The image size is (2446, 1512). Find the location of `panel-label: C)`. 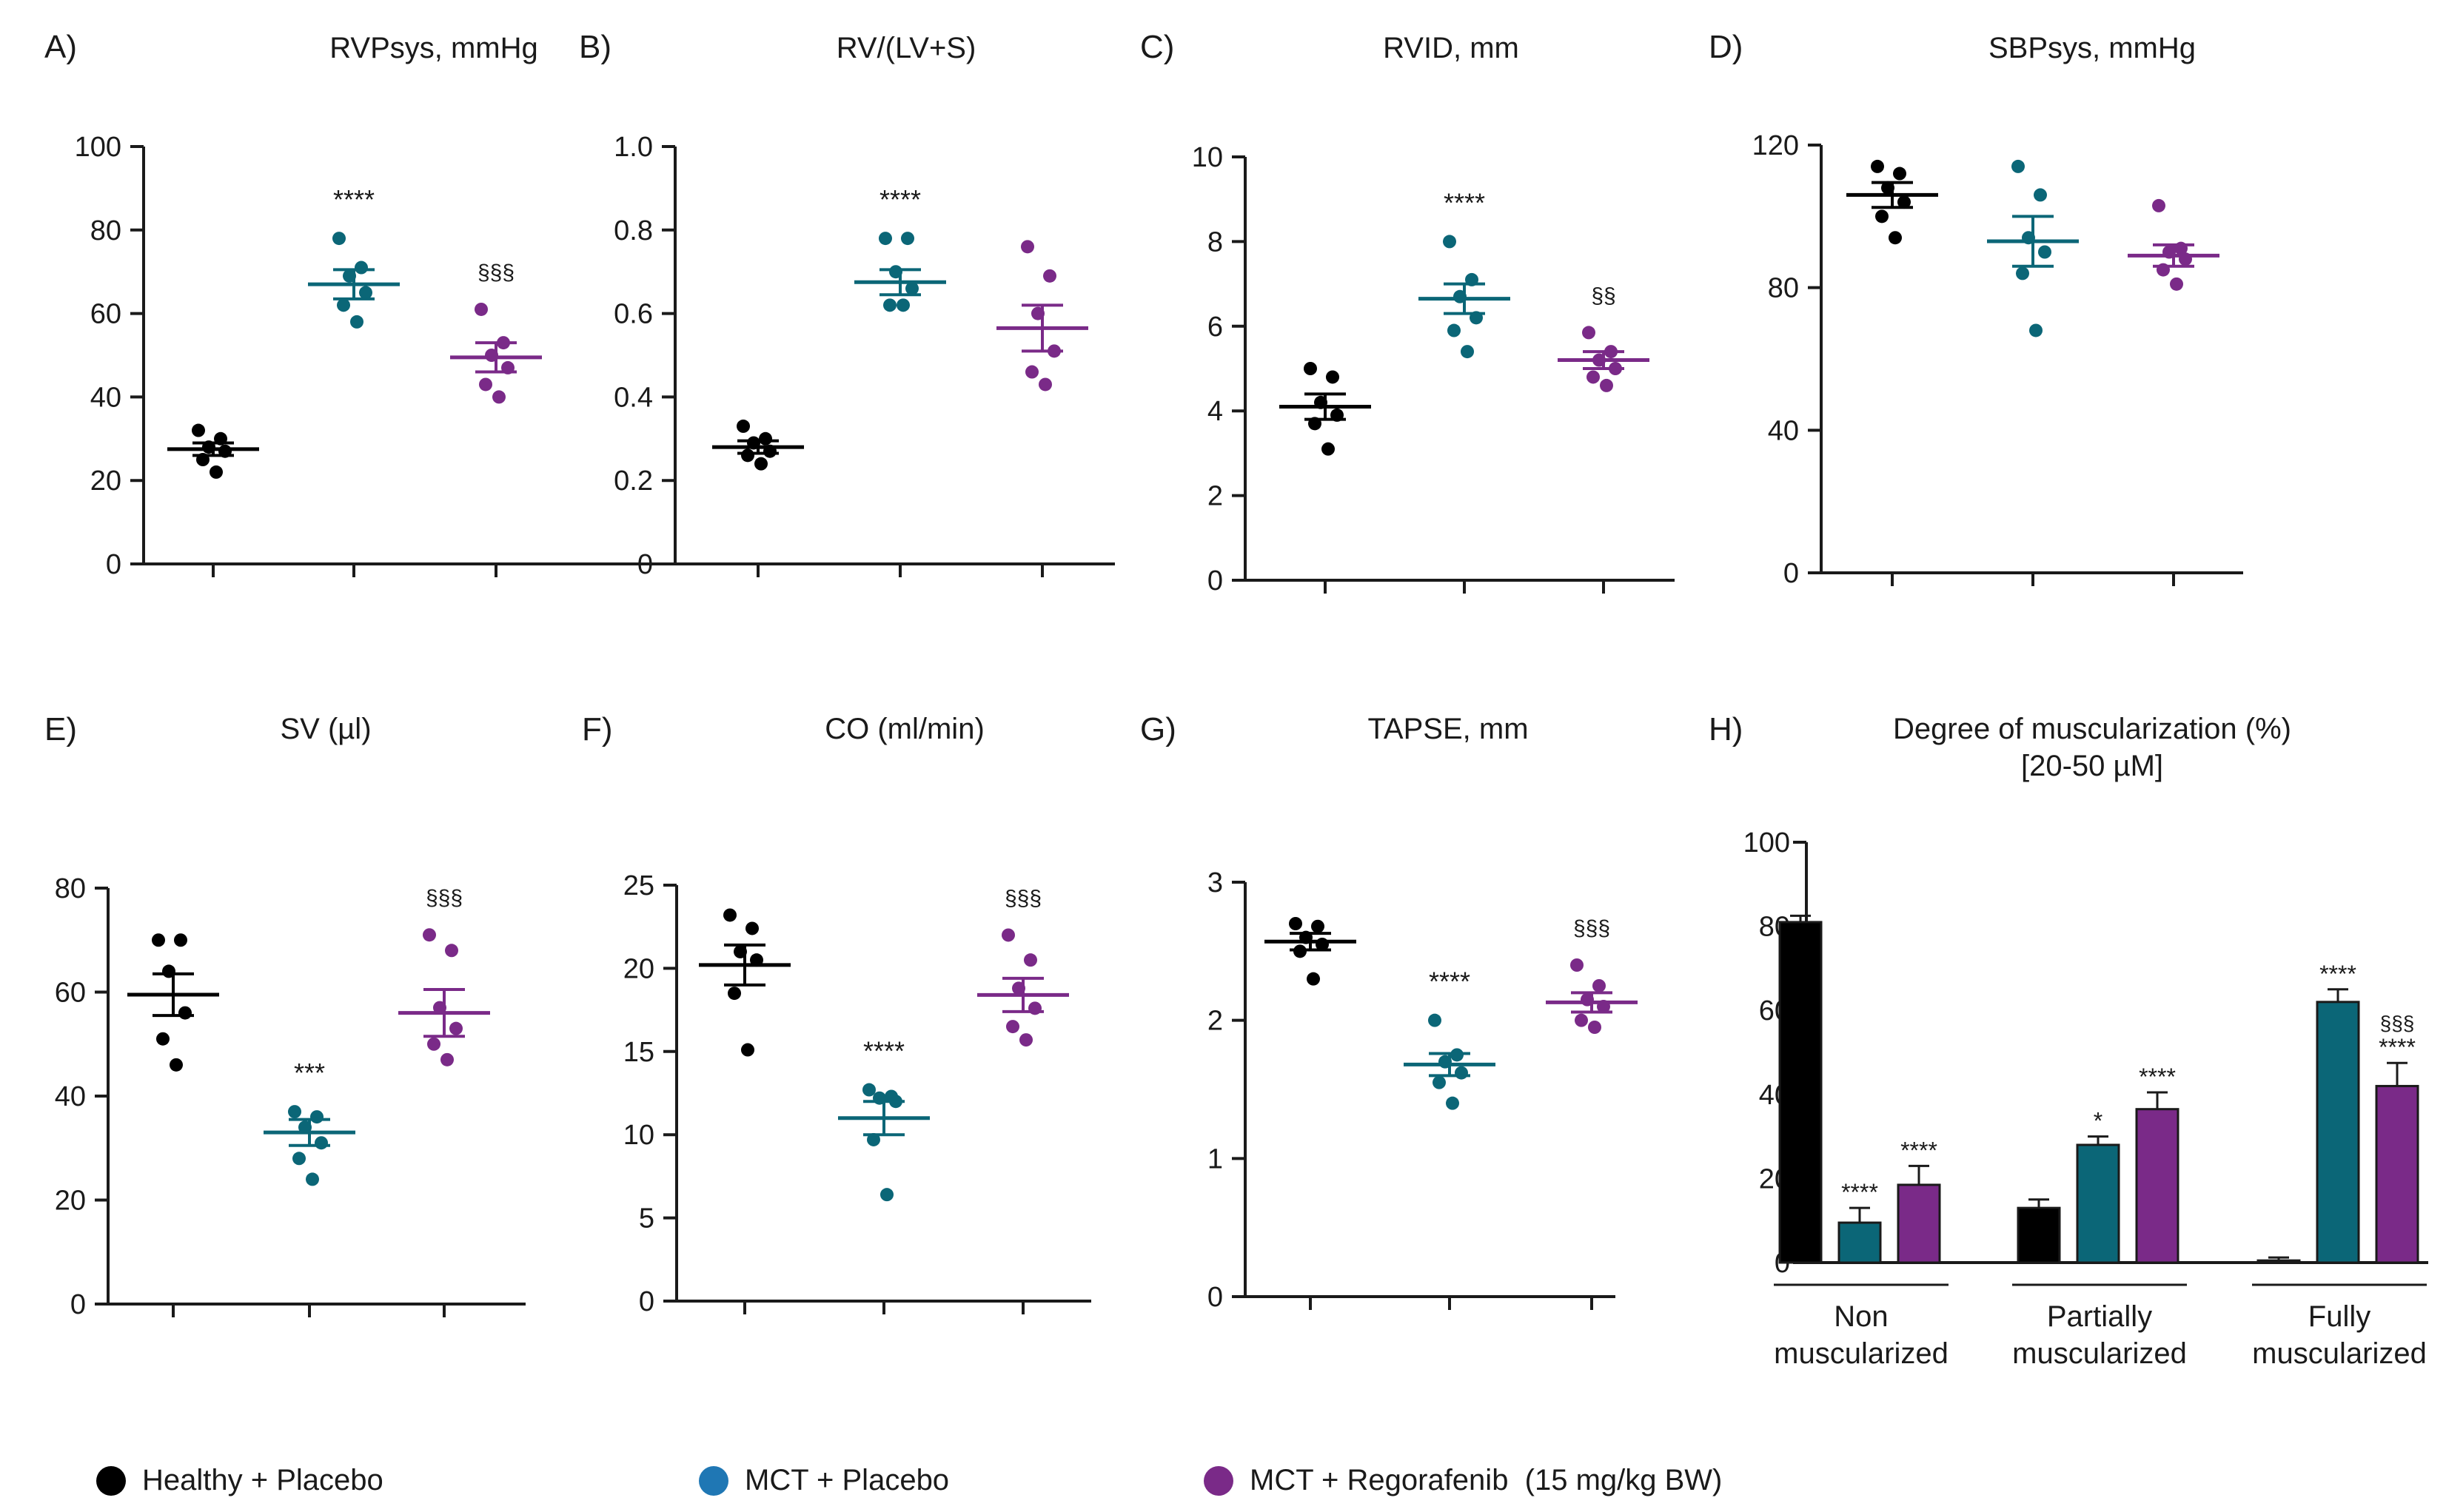

panel-label: C) is located at coordinates (1157, 47).